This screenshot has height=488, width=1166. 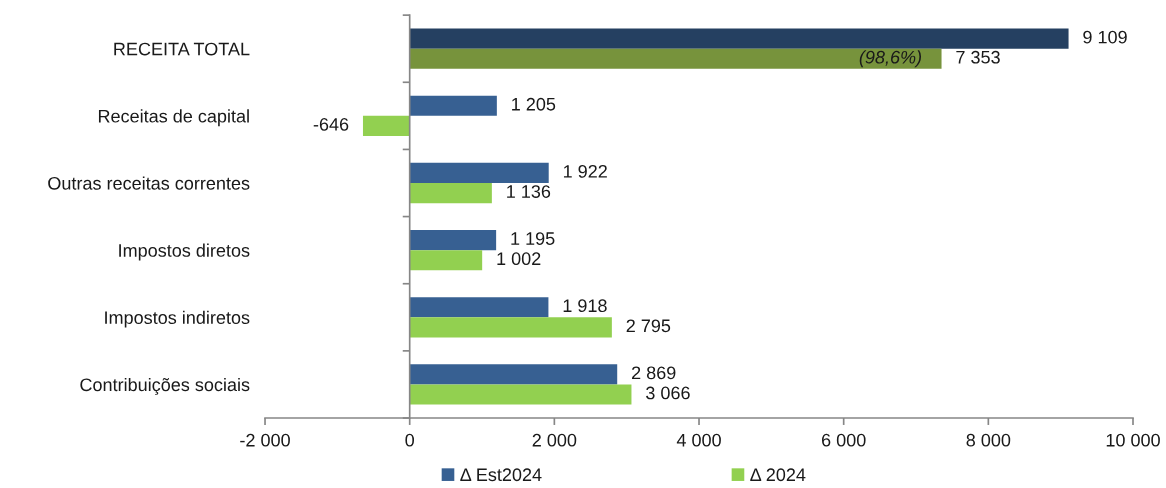 I want to click on y-tick-label: Receitas de capital, so click(x=173, y=118).